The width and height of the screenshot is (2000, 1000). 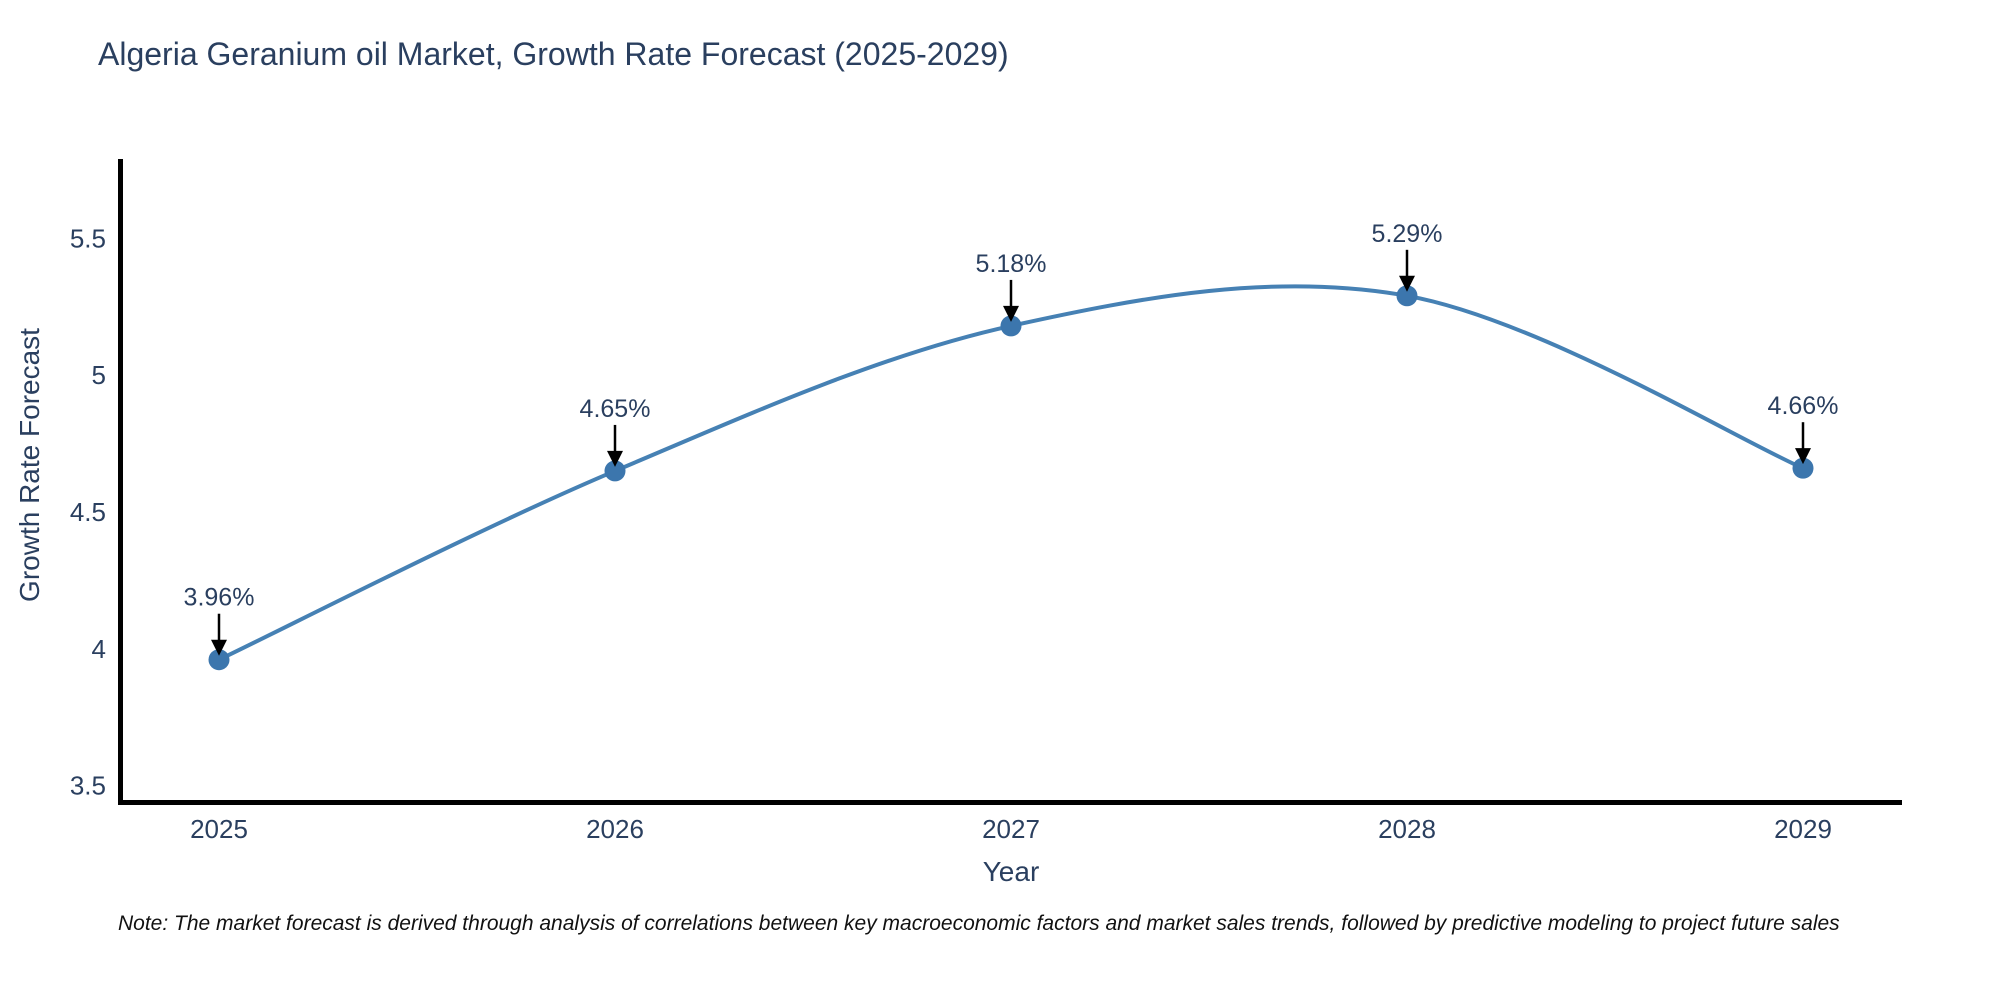 I want to click on data-point-2025, so click(x=219, y=660).